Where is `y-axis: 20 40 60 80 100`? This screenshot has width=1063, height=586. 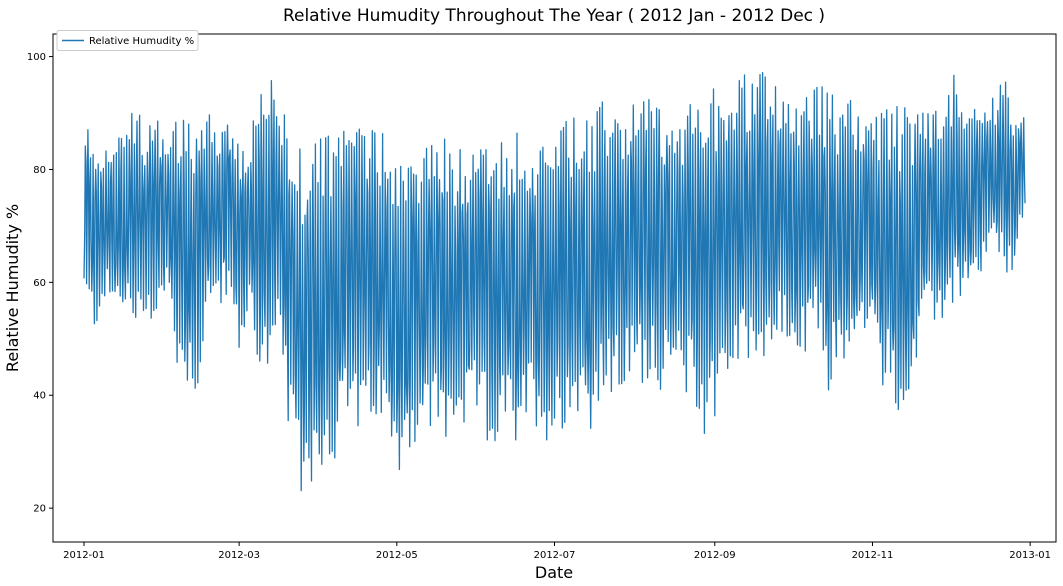
y-axis: 20 40 60 80 100 is located at coordinates (40, 283).